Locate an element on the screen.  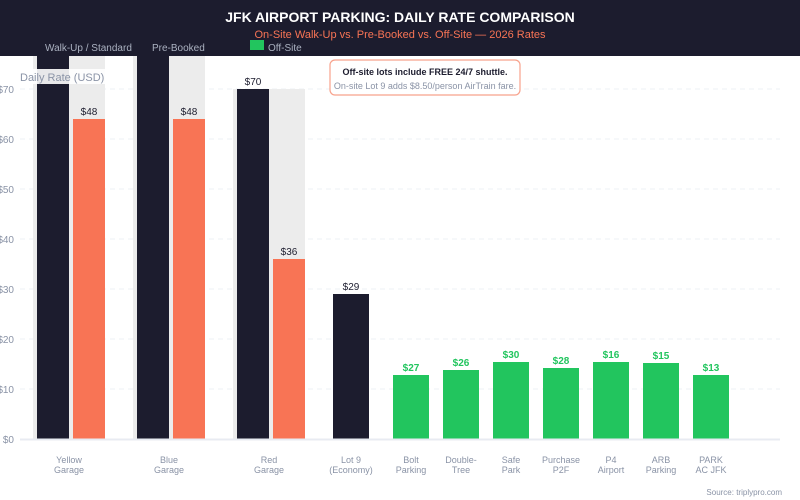
legend: Walk-Up / Standard Pre-Booked Off-Site is located at coordinates (177, 47).